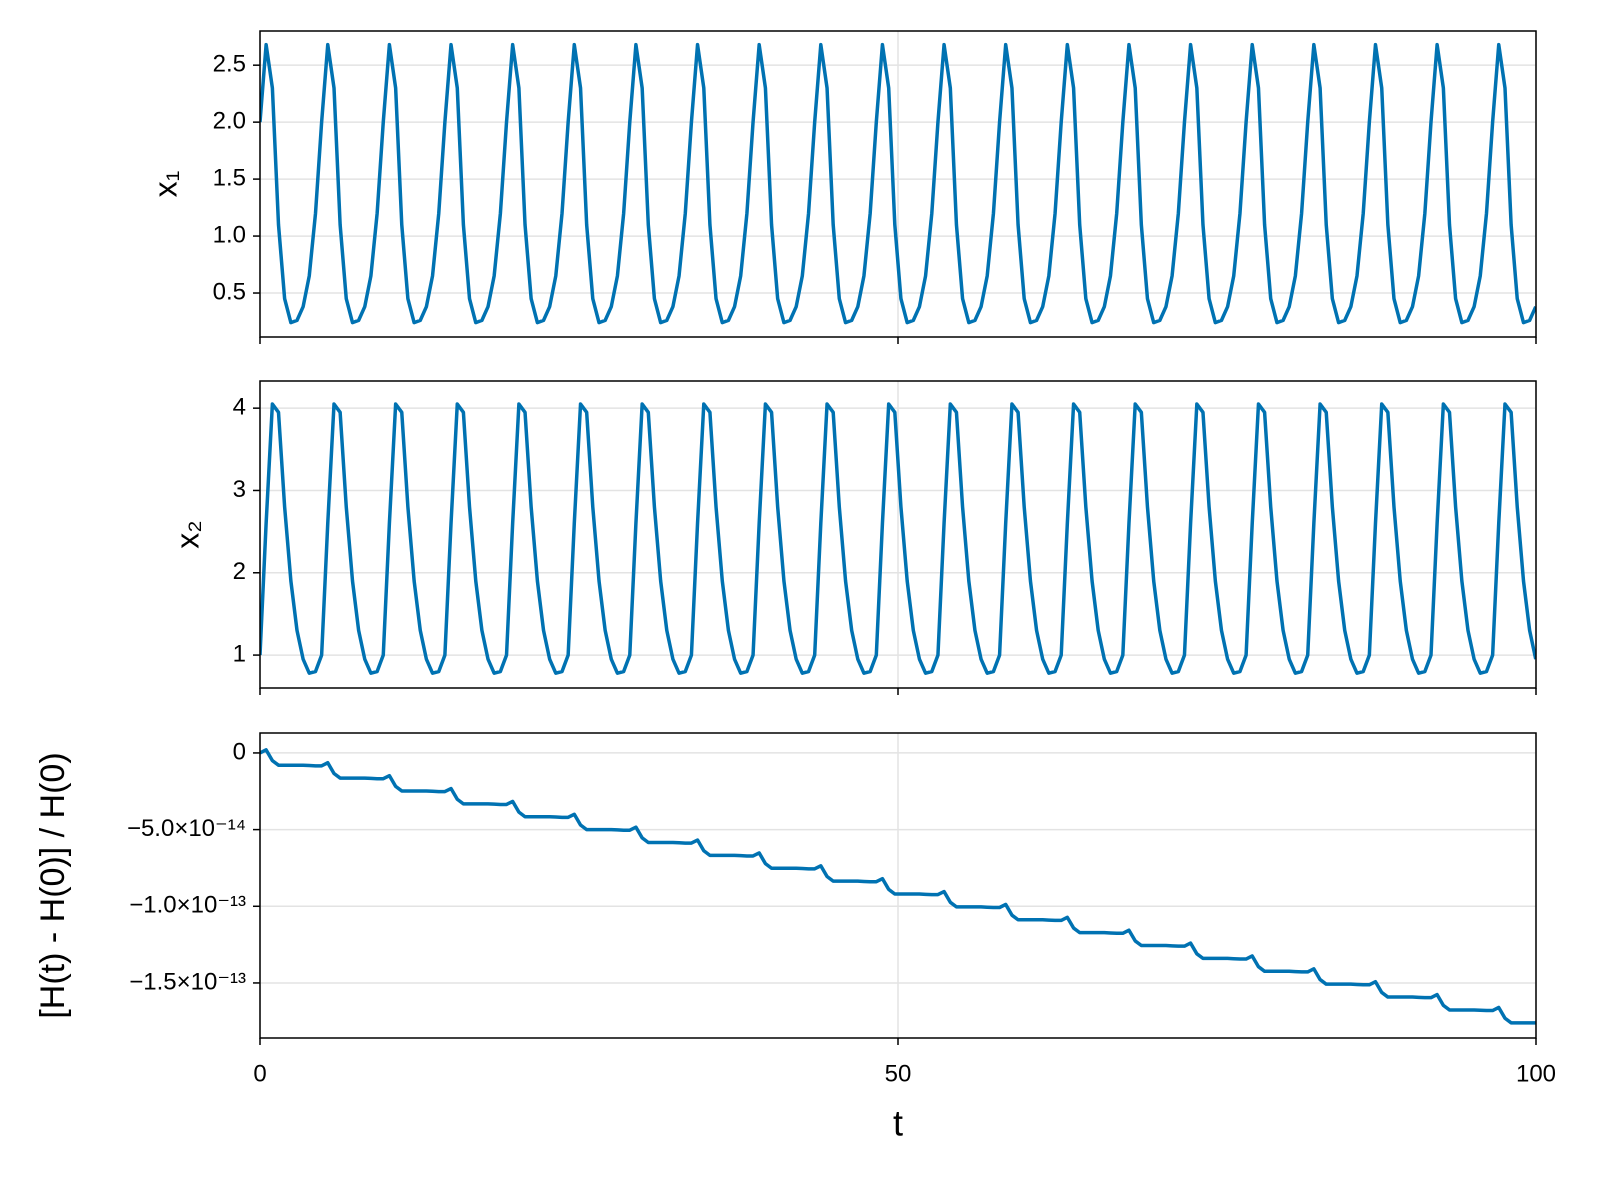 The image size is (1600, 1200). I want to click on y-tick-label: 1.0, so click(229, 234).